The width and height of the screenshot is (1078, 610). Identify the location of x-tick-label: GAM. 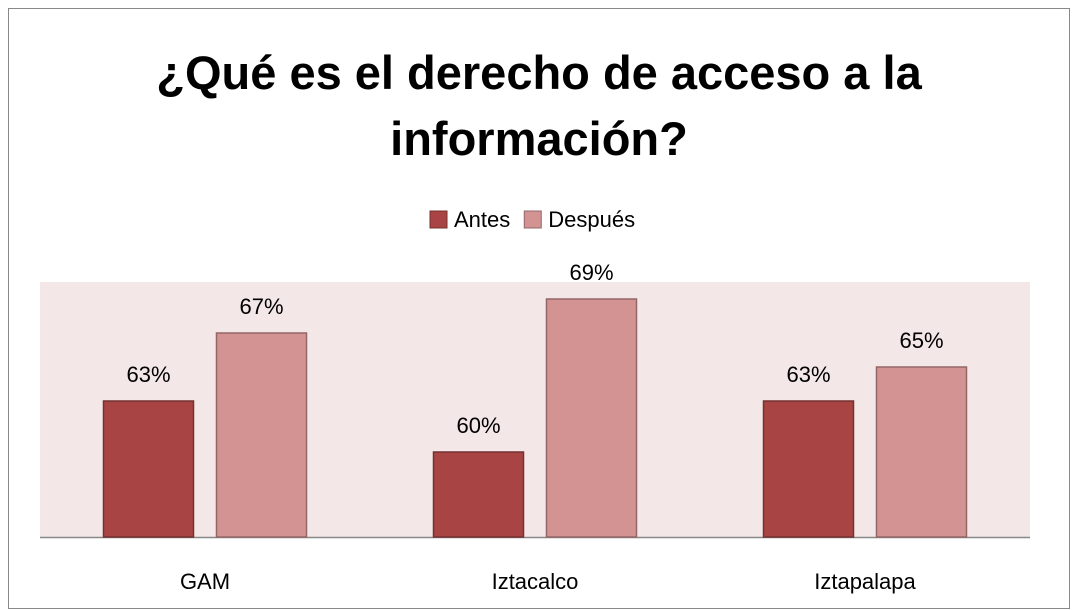
(205, 581).